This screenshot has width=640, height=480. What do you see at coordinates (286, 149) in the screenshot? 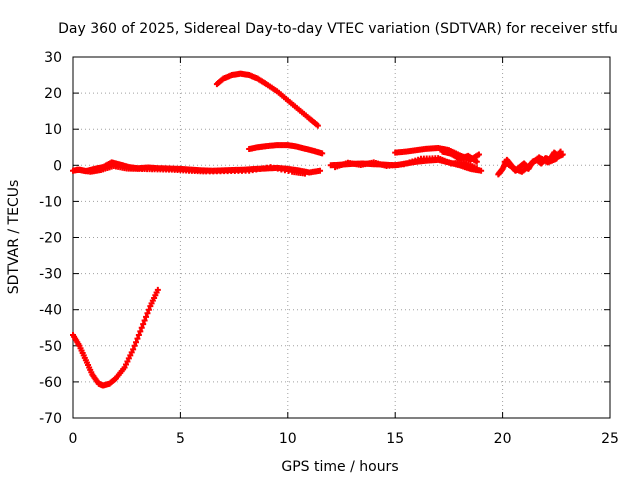
I see `series-arc-mid` at bounding box center [286, 149].